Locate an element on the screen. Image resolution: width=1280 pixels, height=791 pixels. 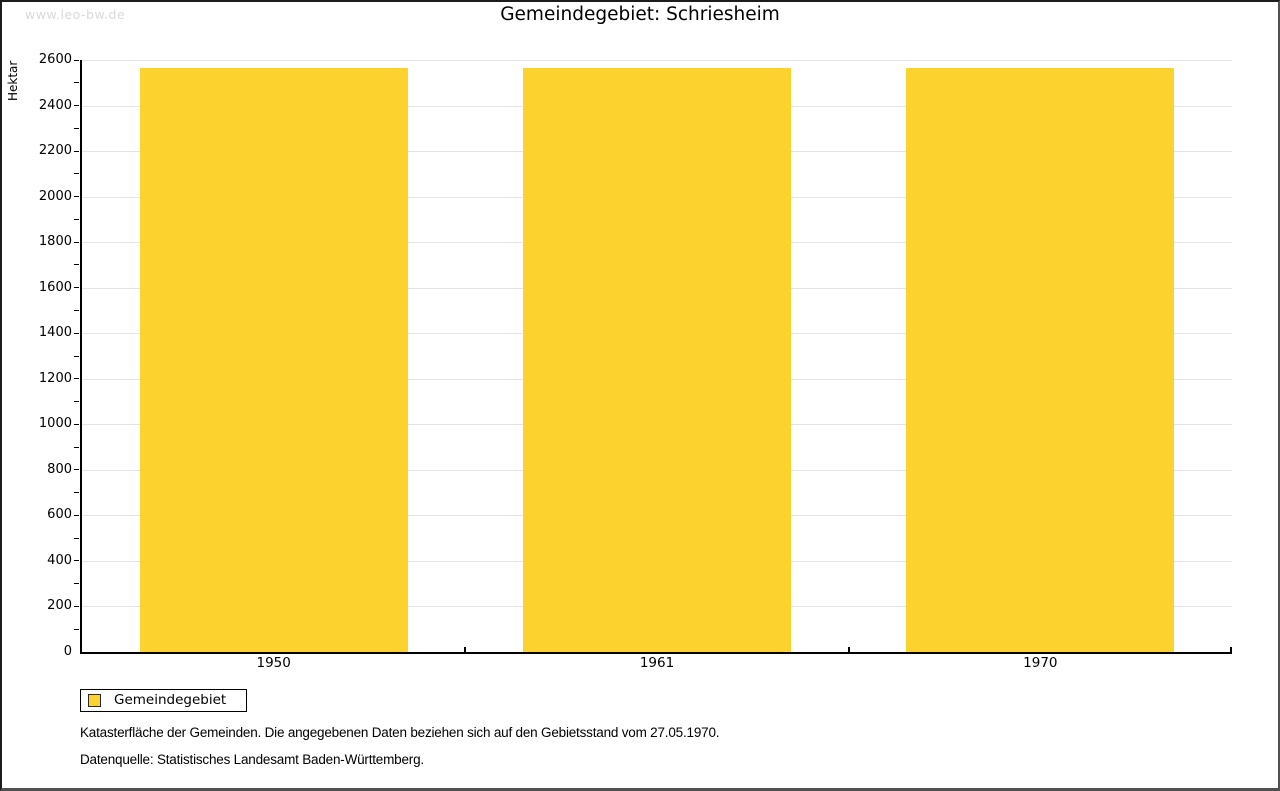
y-axis-tick-2000 is located at coordinates (76, 197).